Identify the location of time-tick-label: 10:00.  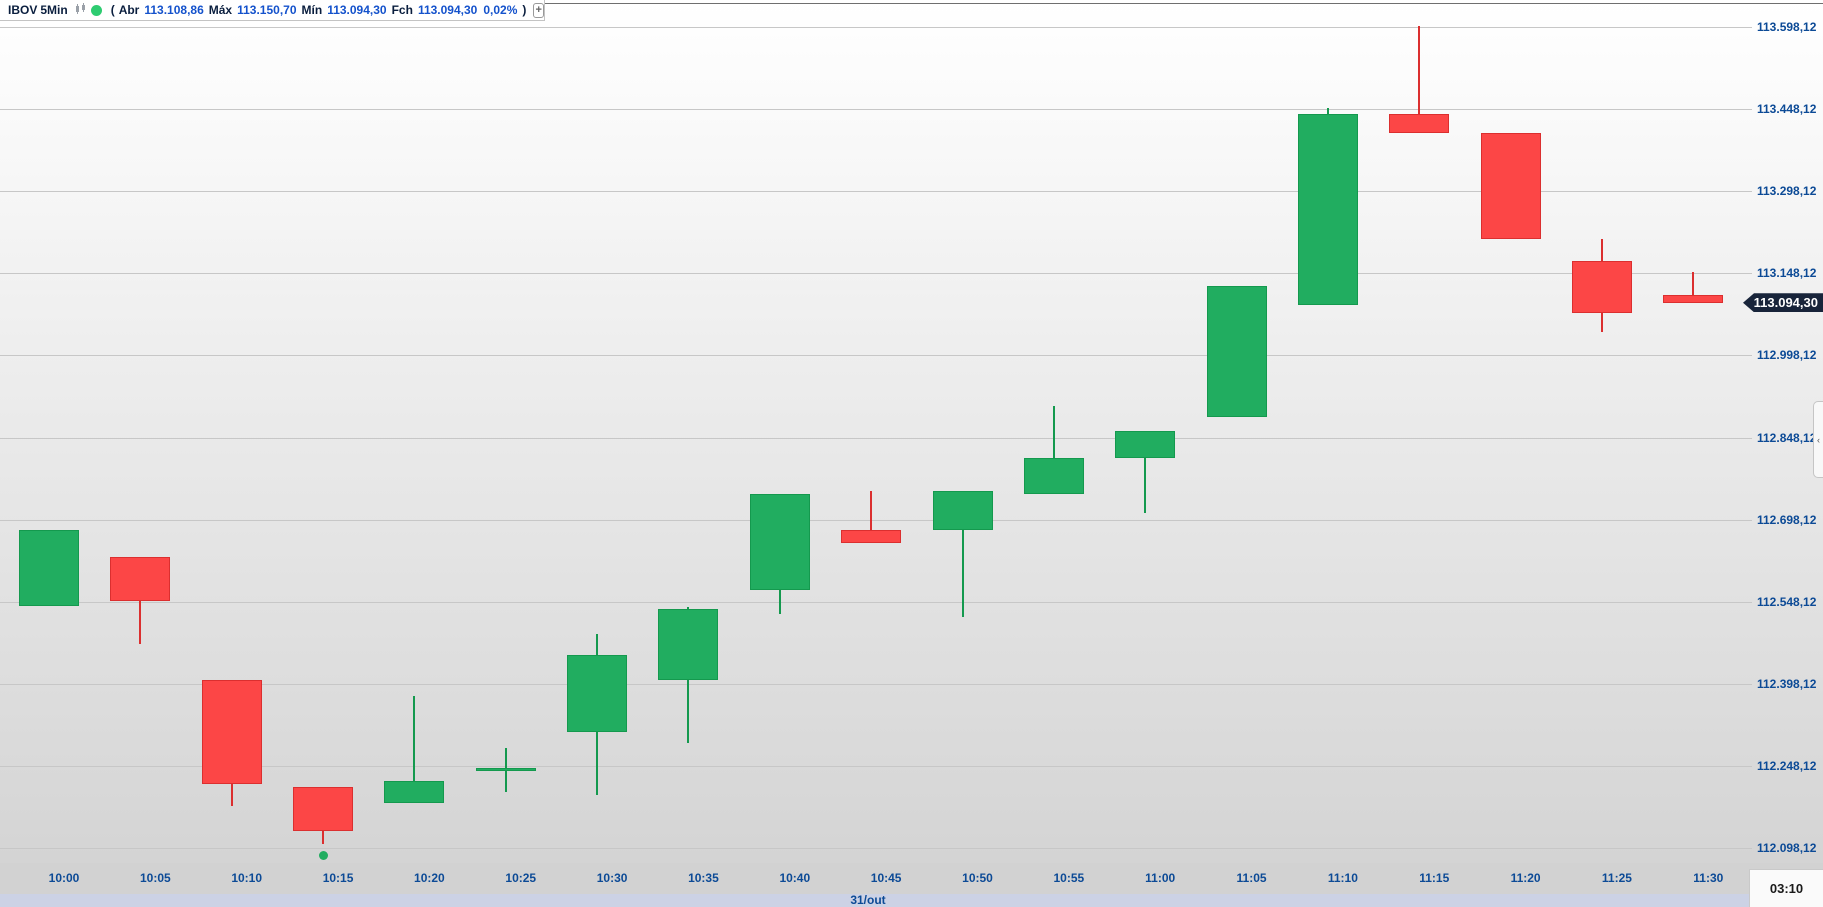
(64, 878).